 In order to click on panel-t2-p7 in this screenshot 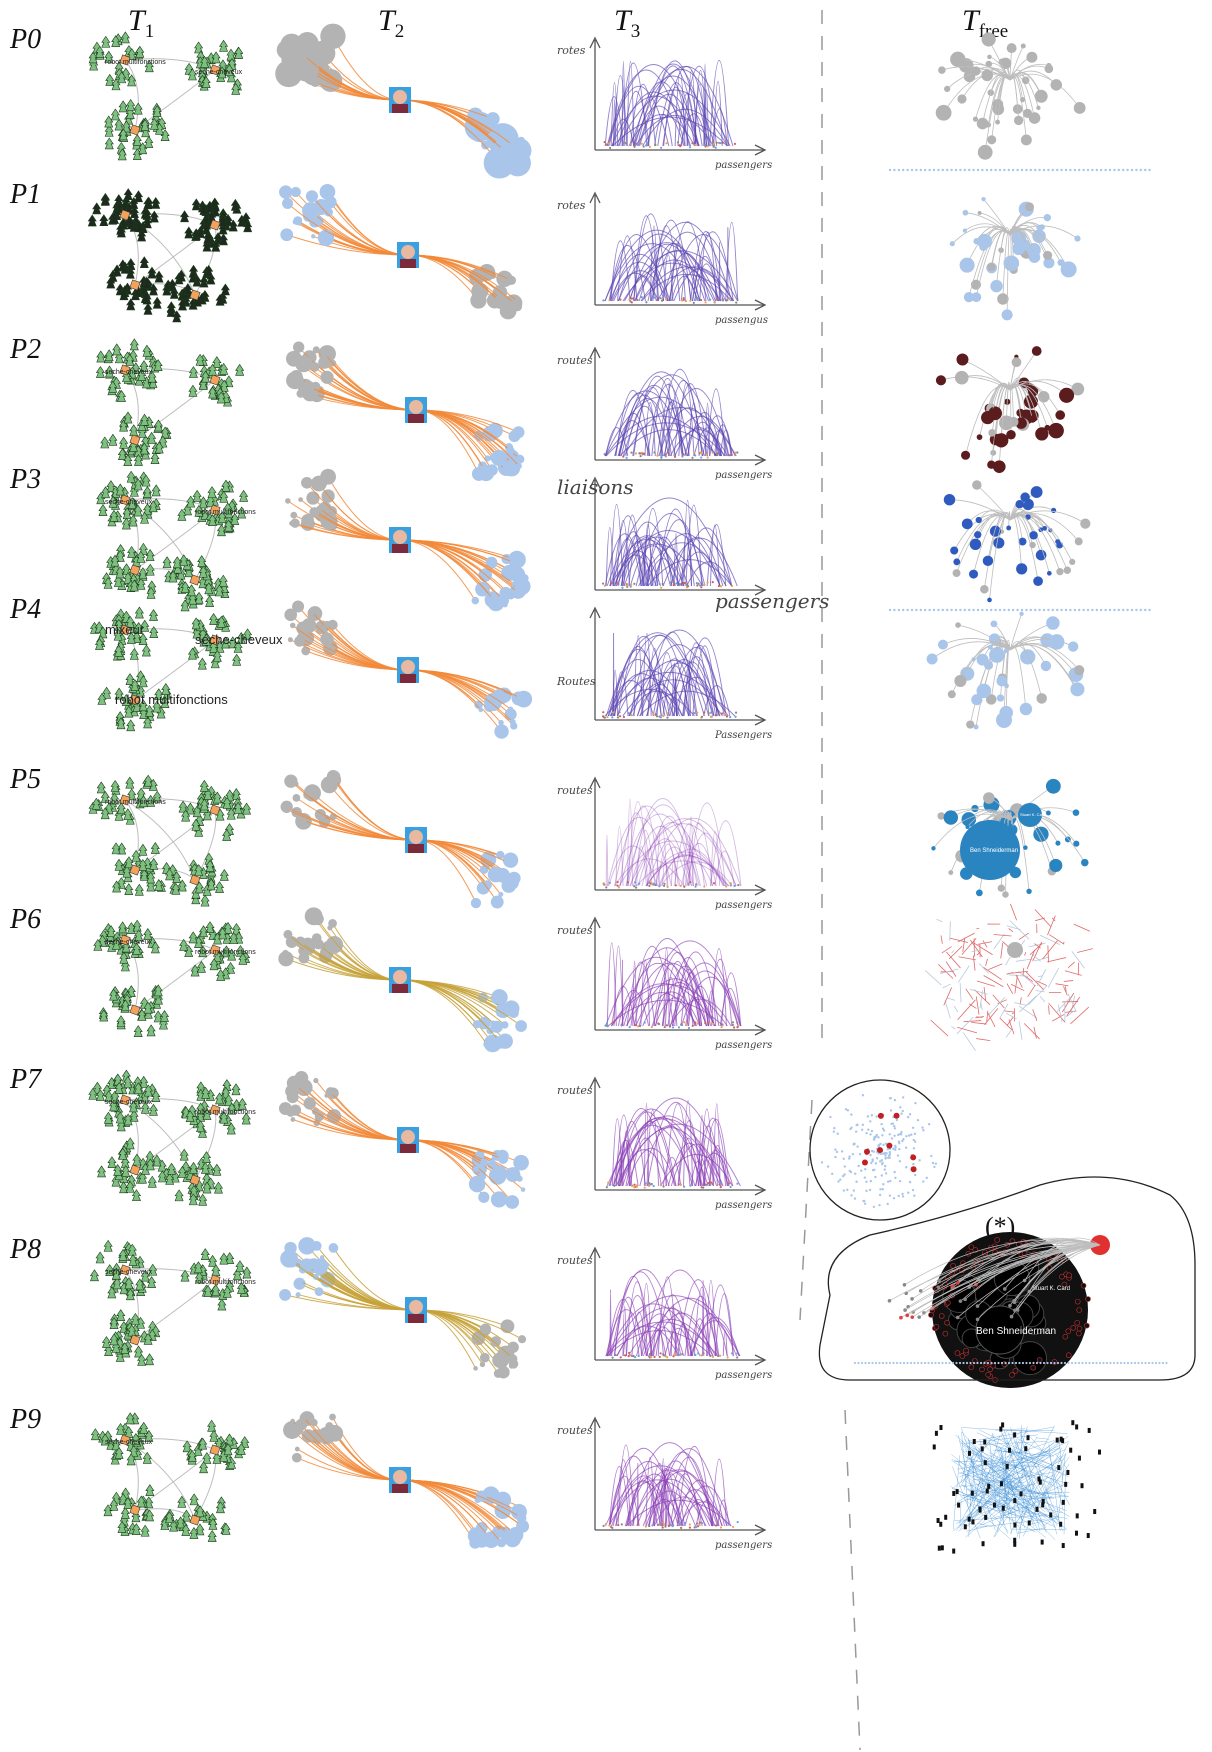, I will do `click(405, 1140)`.